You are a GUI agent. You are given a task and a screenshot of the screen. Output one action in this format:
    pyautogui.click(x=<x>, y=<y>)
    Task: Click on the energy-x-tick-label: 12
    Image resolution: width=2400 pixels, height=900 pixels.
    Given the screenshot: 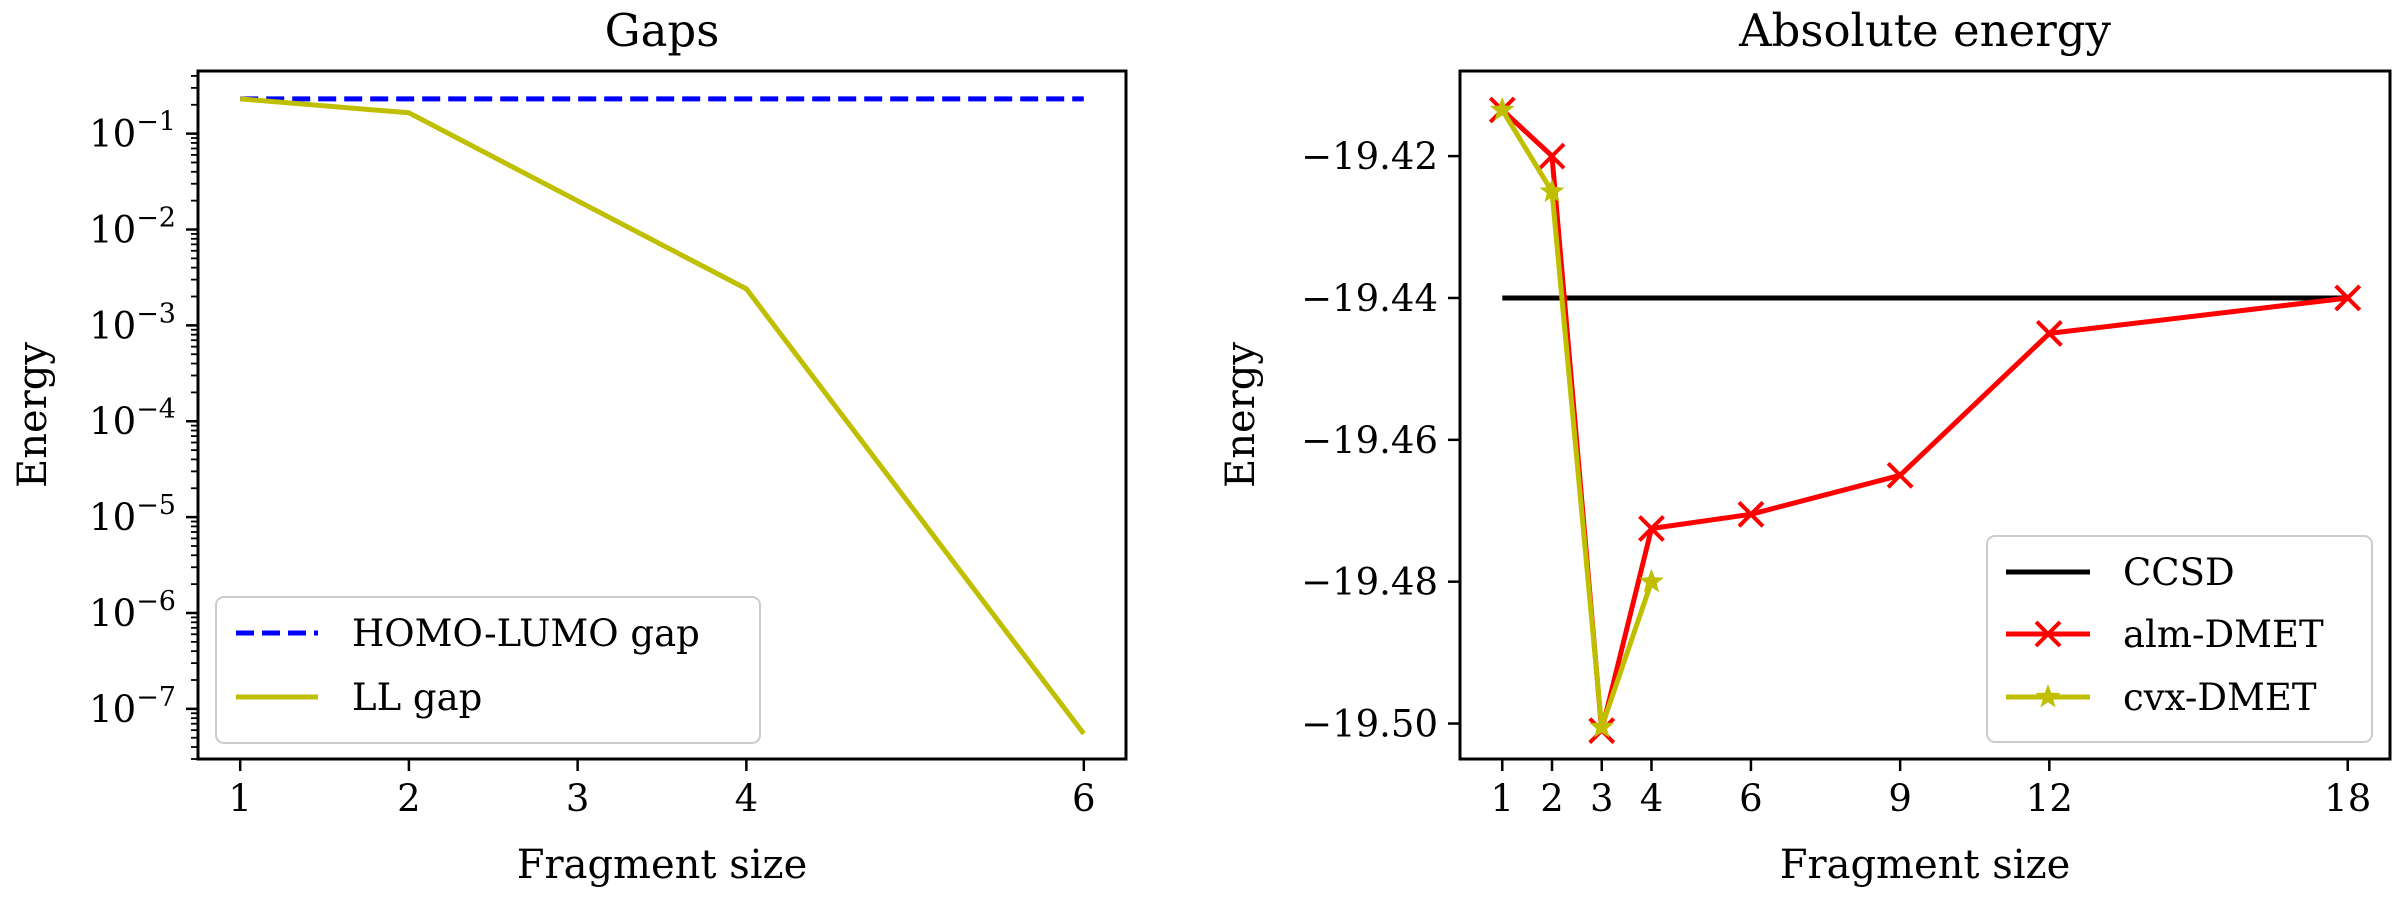 What is the action you would take?
    pyautogui.click(x=2049, y=798)
    